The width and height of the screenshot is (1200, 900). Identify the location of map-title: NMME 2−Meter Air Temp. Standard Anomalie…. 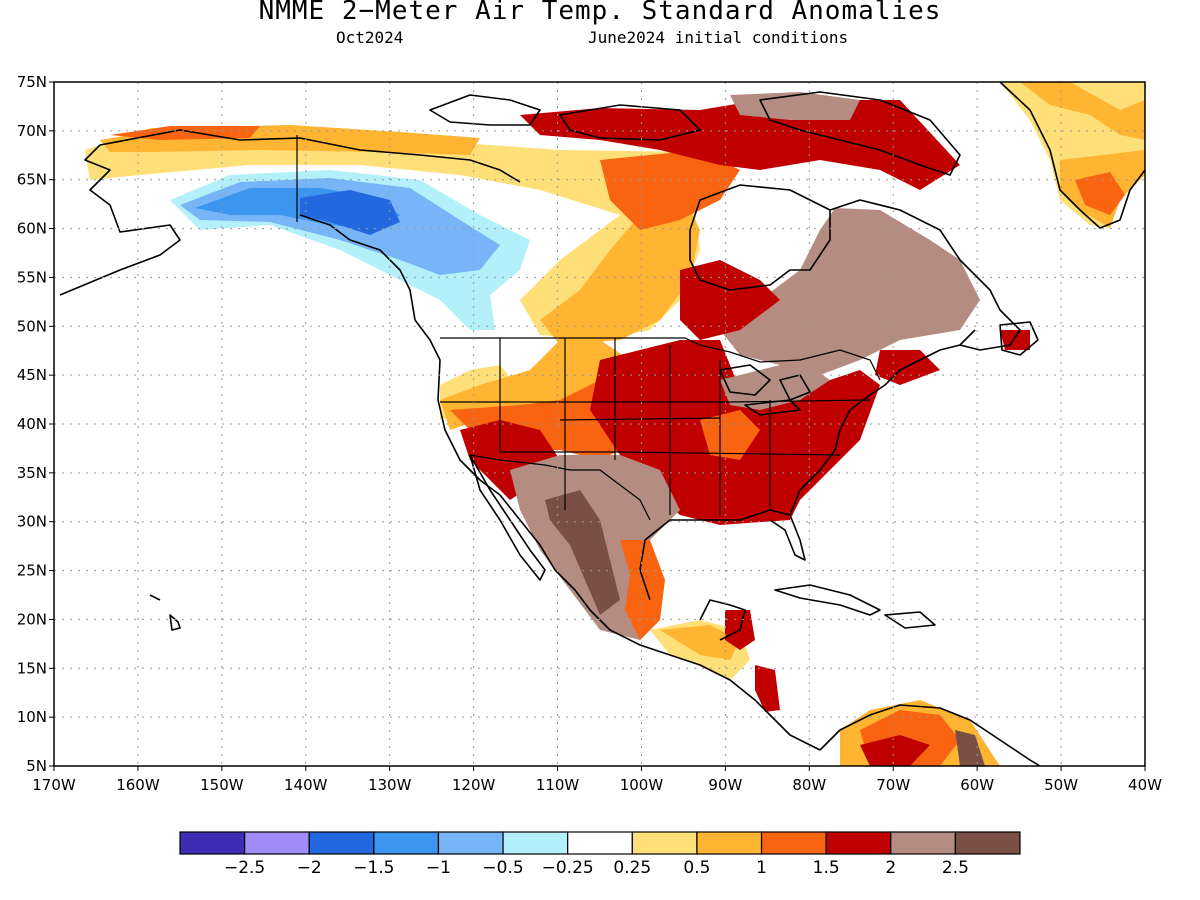
(600, 13).